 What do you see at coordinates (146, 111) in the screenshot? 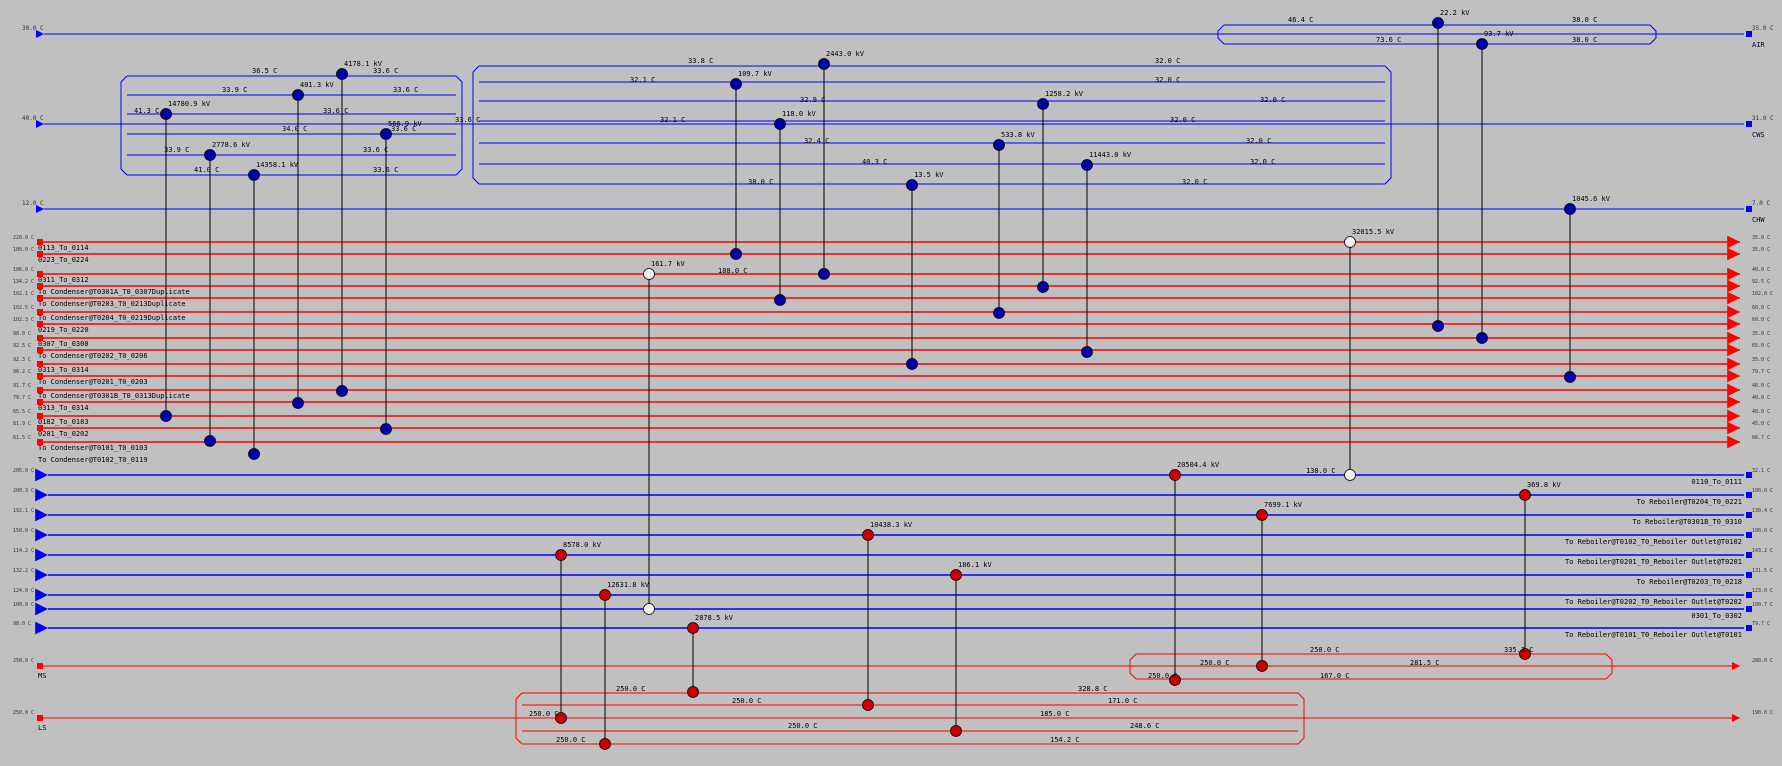
I see `split-temperature: 41.3 C` at bounding box center [146, 111].